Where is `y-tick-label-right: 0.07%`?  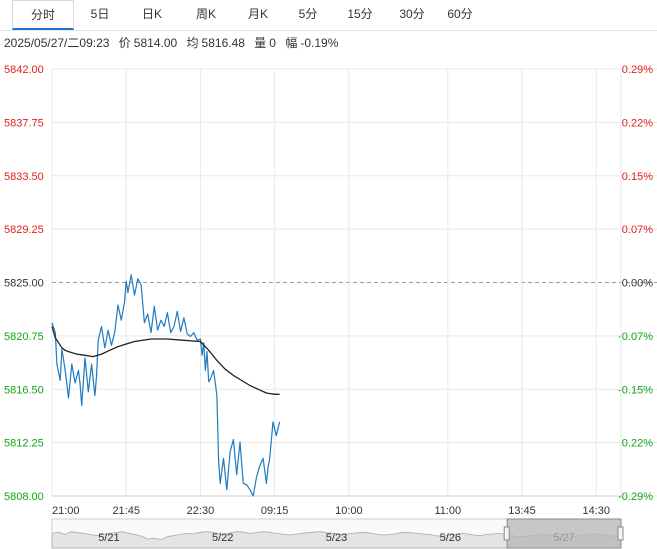 y-tick-label-right: 0.07% is located at coordinates (637, 230).